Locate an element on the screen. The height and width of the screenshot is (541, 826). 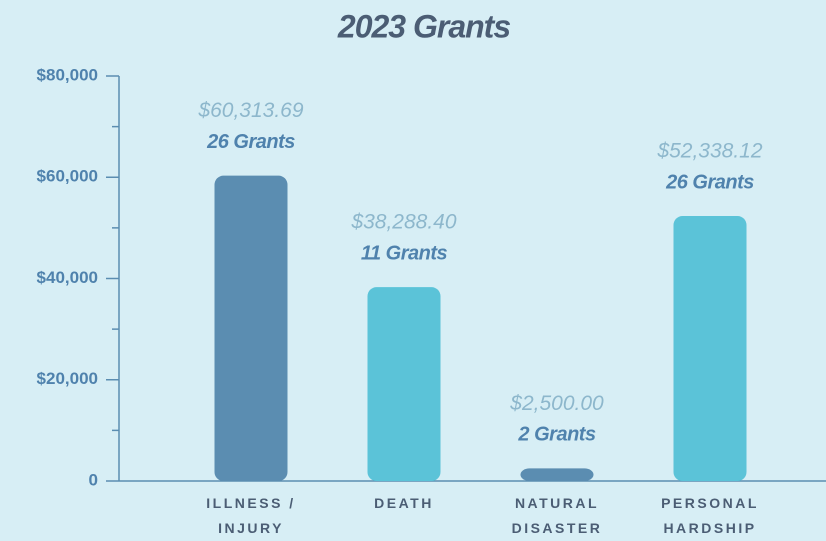
value-label: $38,288.40 is located at coordinates (403, 222).